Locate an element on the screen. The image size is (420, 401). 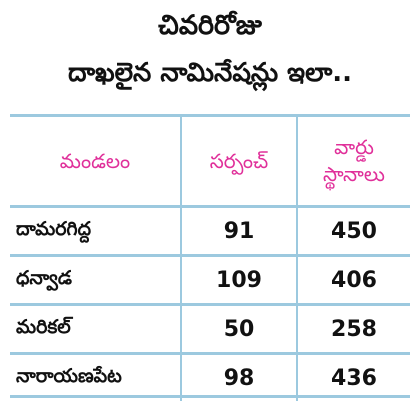
header-ward-seats: వార్డు స్థానాలు is located at coordinates (353, 161).